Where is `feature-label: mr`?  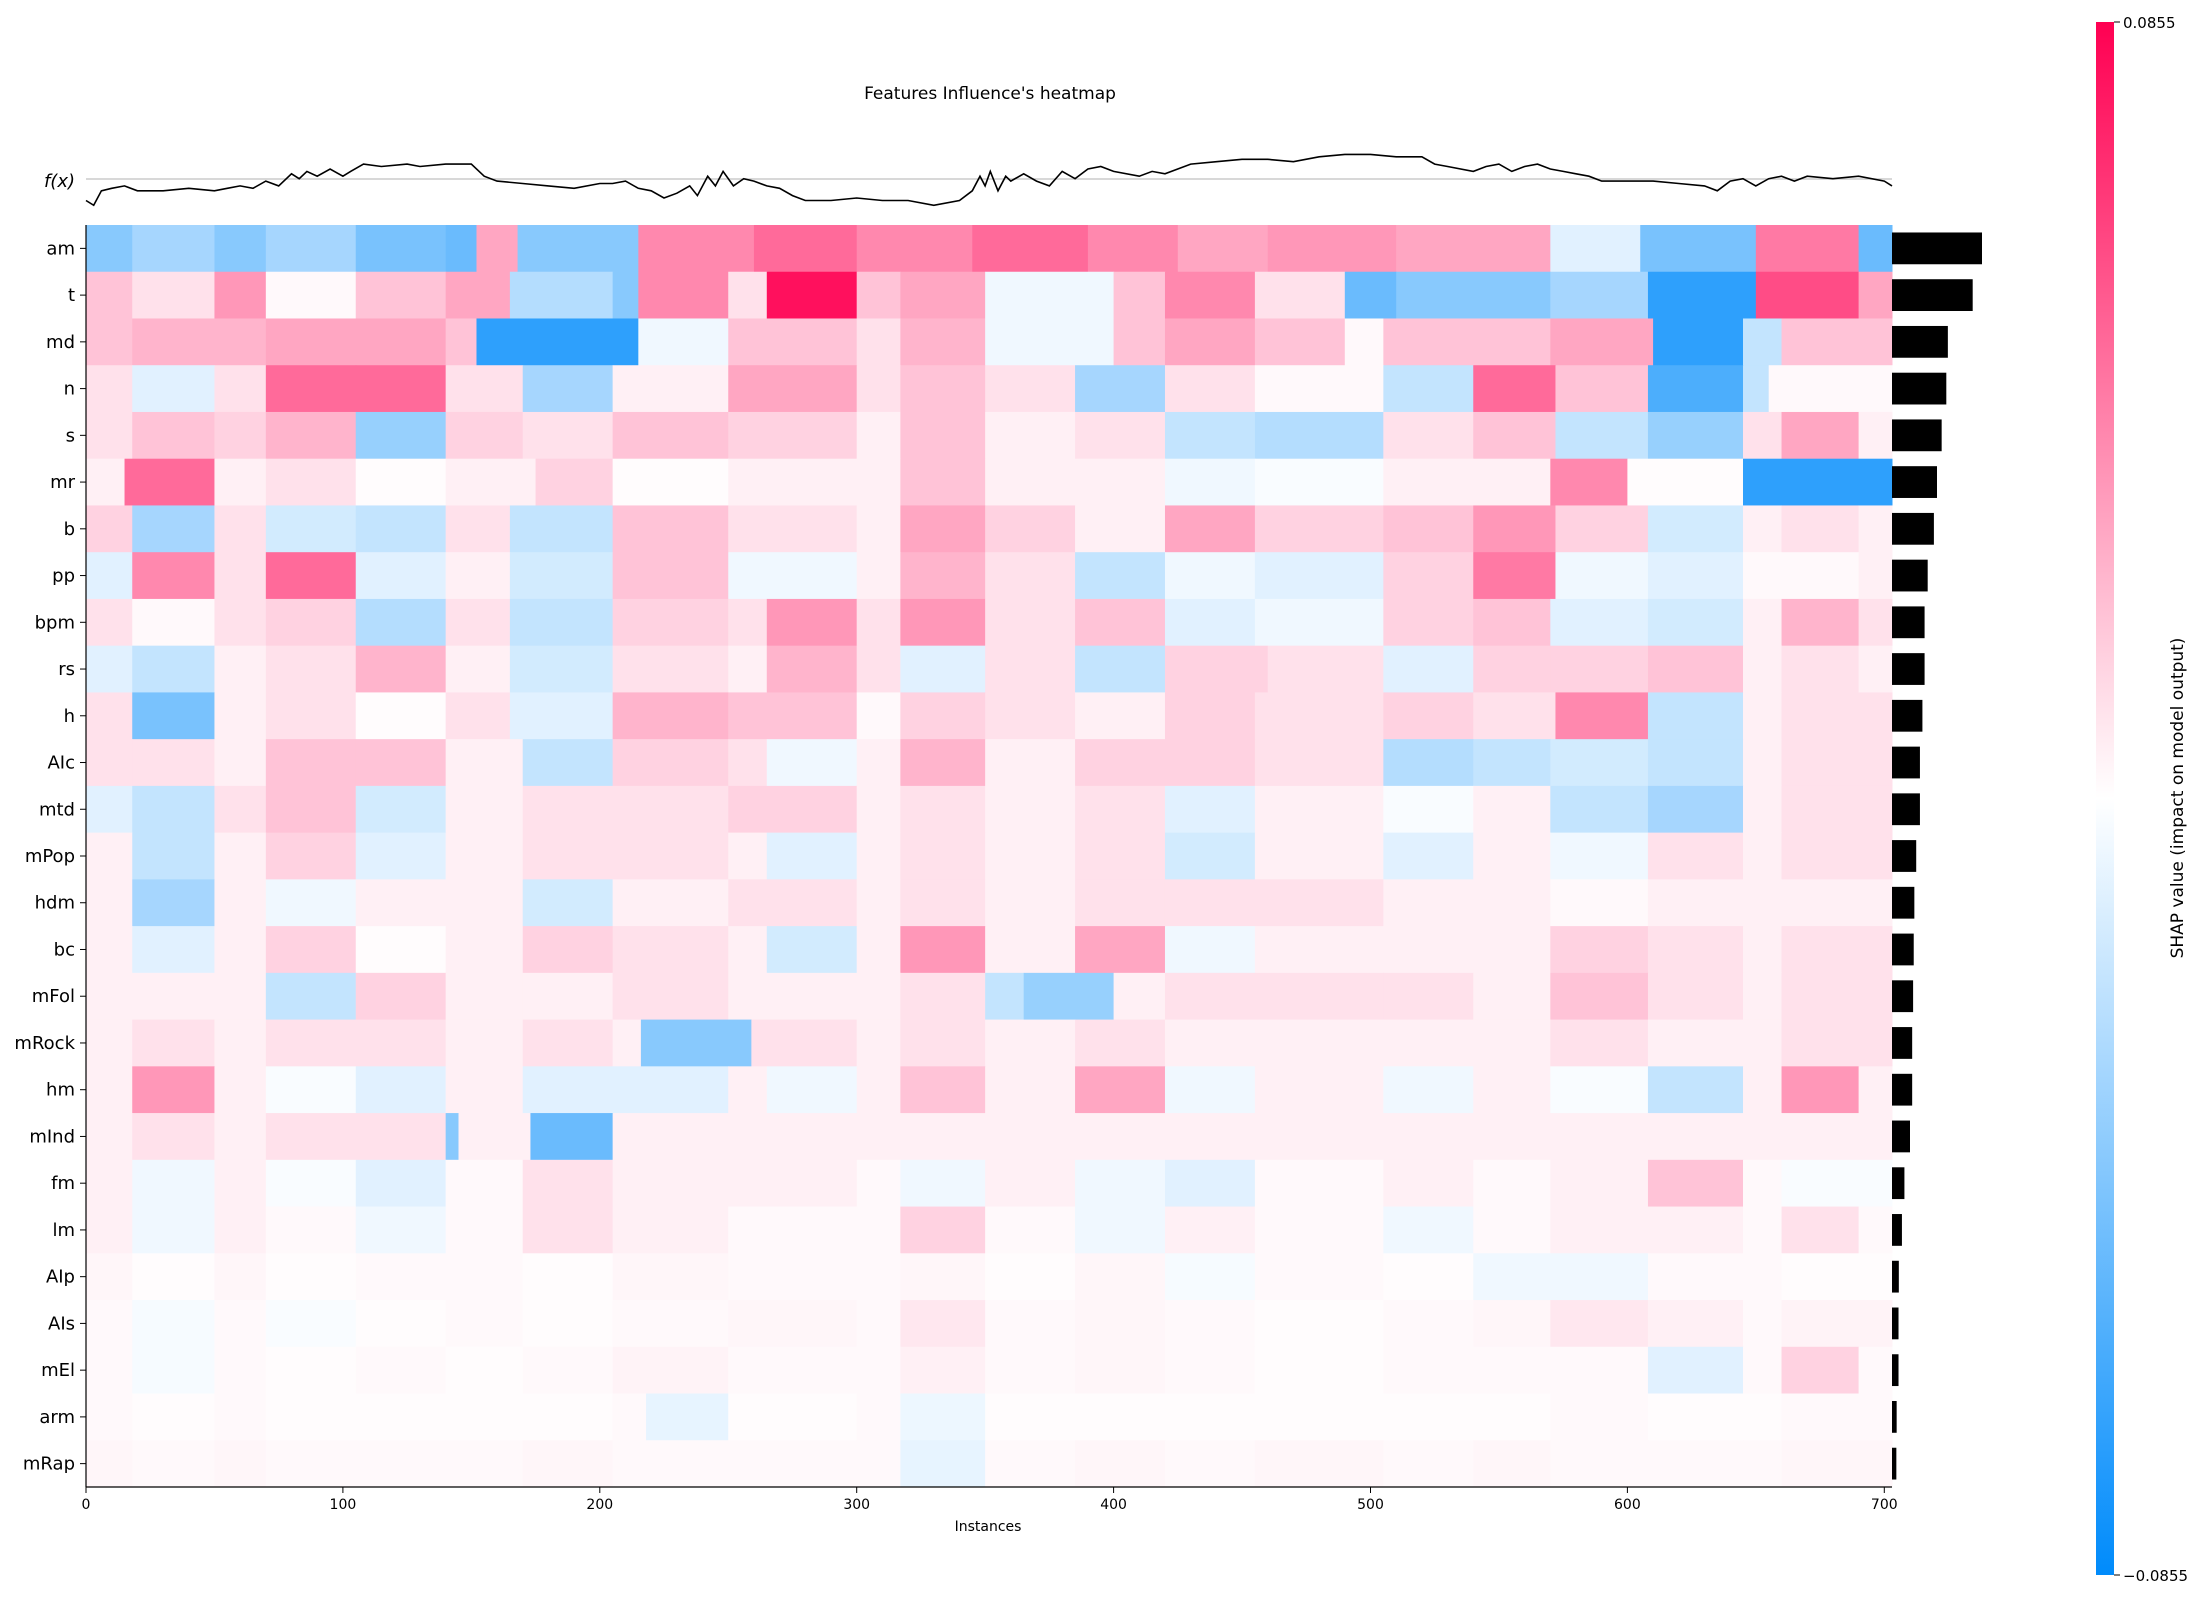 feature-label: mr is located at coordinates (63, 482).